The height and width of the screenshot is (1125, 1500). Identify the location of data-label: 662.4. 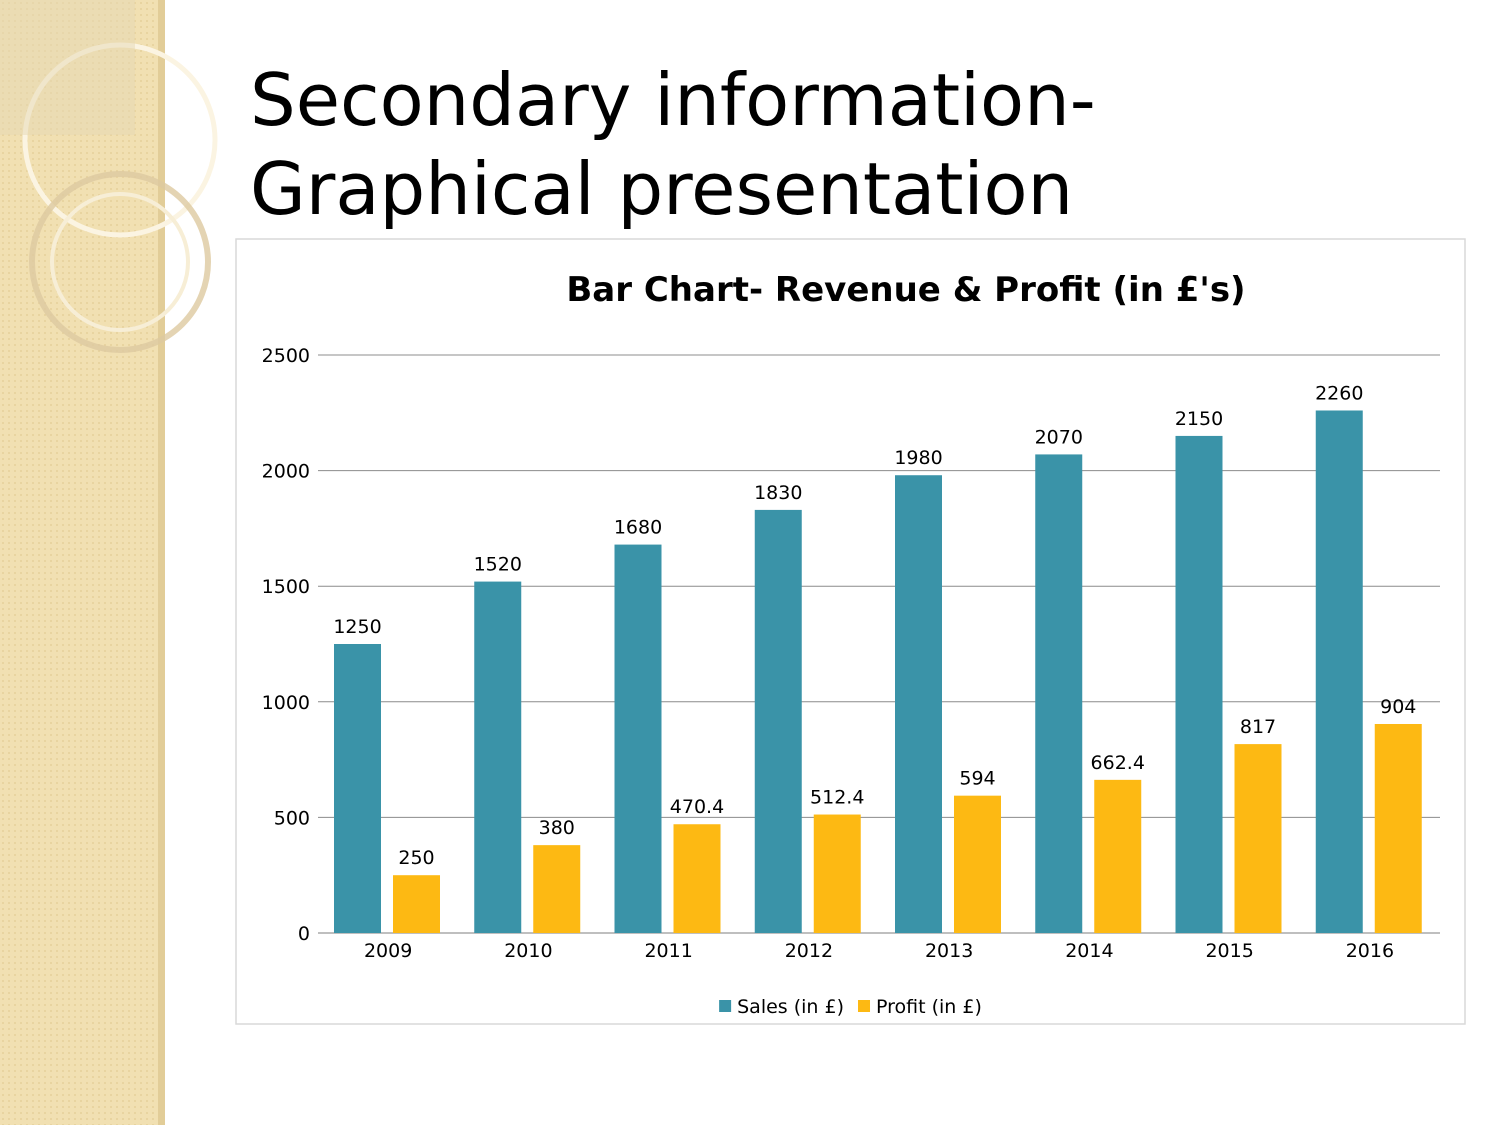
(1118, 763).